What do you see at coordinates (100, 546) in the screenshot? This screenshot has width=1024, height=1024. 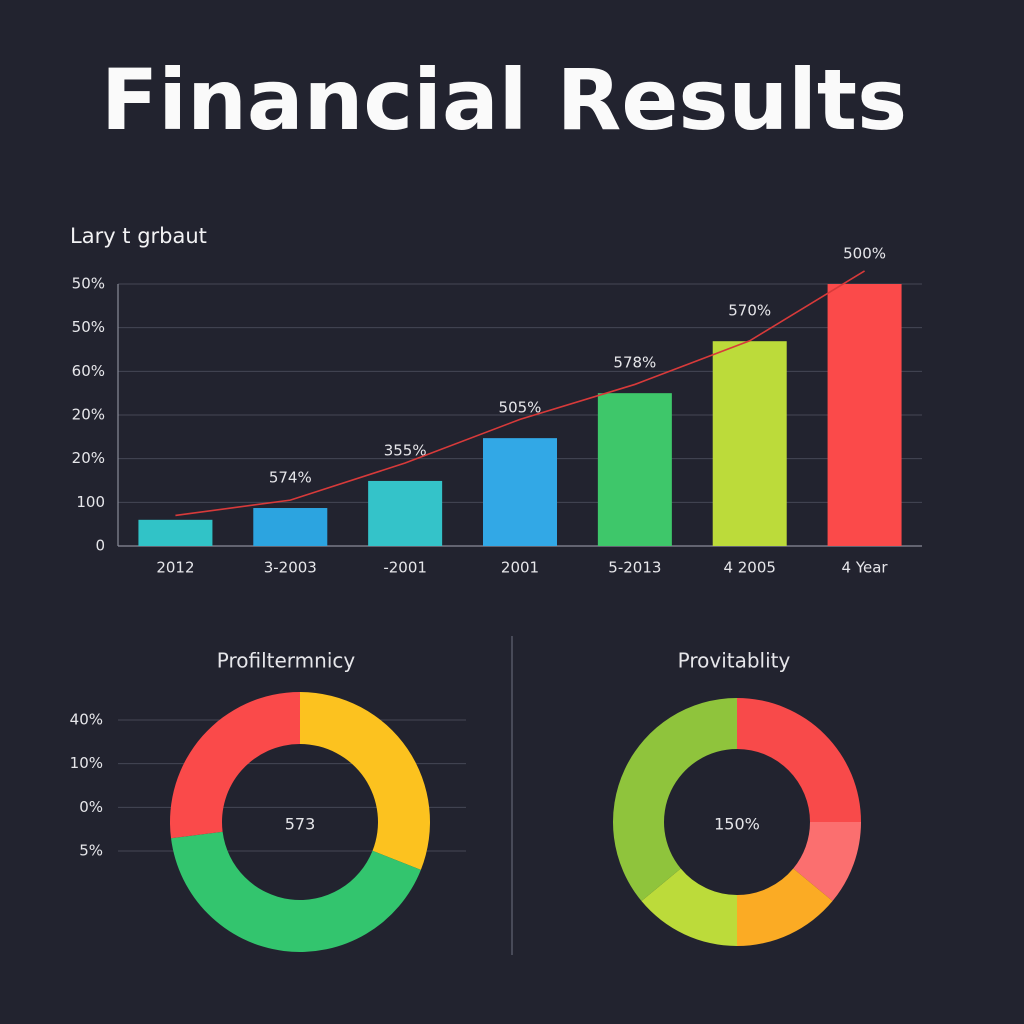 I see `y-tick-label: 0` at bounding box center [100, 546].